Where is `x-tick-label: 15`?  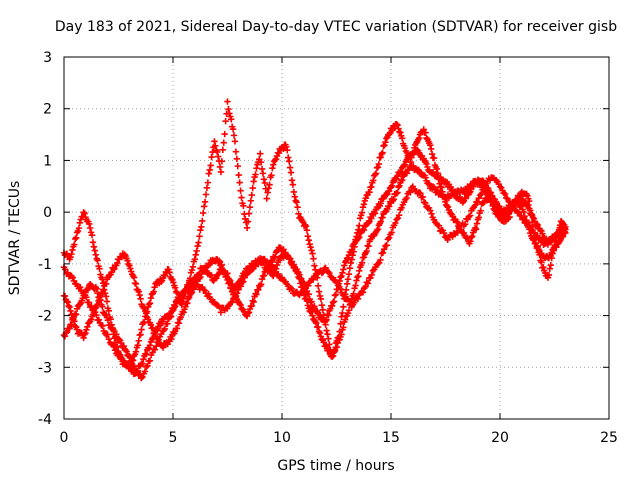 x-tick-label: 15 is located at coordinates (391, 438).